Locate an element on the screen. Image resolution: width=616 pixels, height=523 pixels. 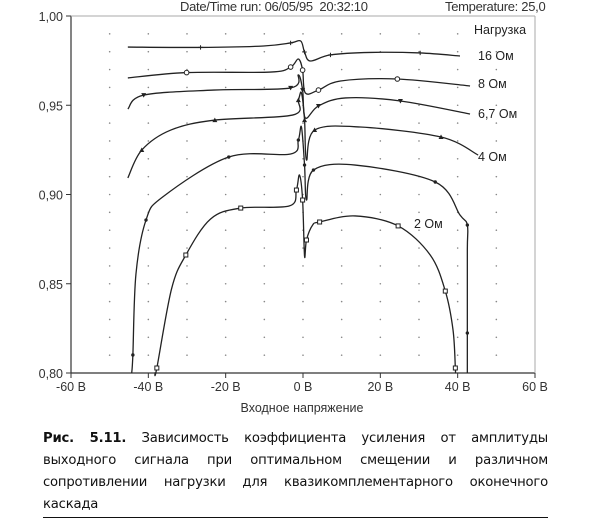
y-tick-label: 0,80 is located at coordinates (51, 374).